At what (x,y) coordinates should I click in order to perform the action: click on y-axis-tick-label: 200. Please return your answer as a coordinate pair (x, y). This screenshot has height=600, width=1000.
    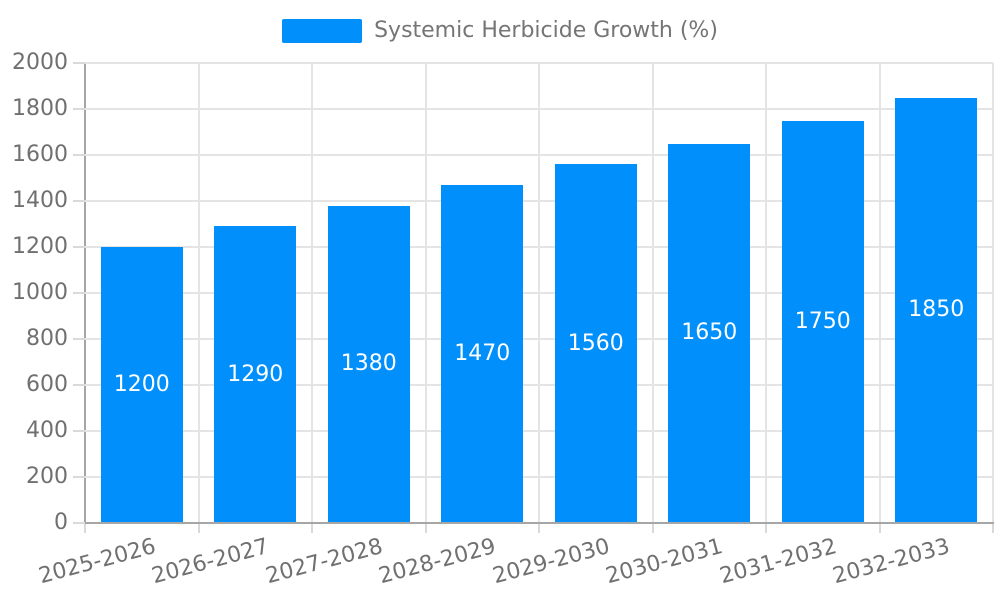
    Looking at the image, I should click on (47, 476).